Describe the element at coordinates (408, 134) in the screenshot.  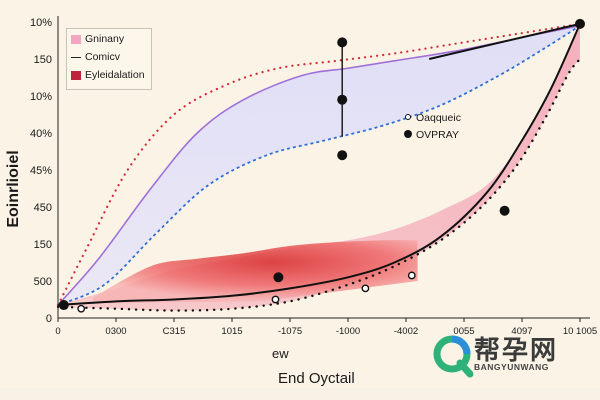
I see `annotation-marker-filled` at that location.